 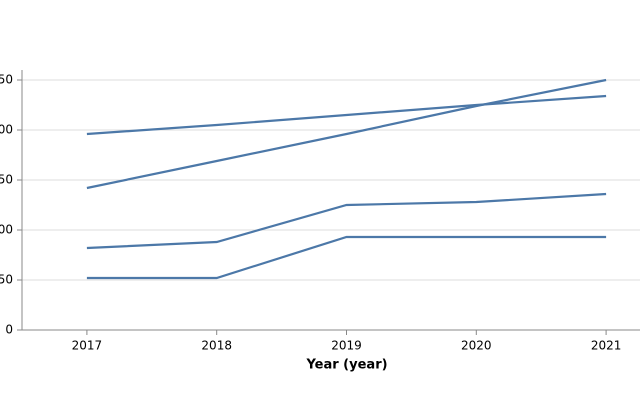 I want to click on y-tick-label: 50, so click(x=6, y=280).